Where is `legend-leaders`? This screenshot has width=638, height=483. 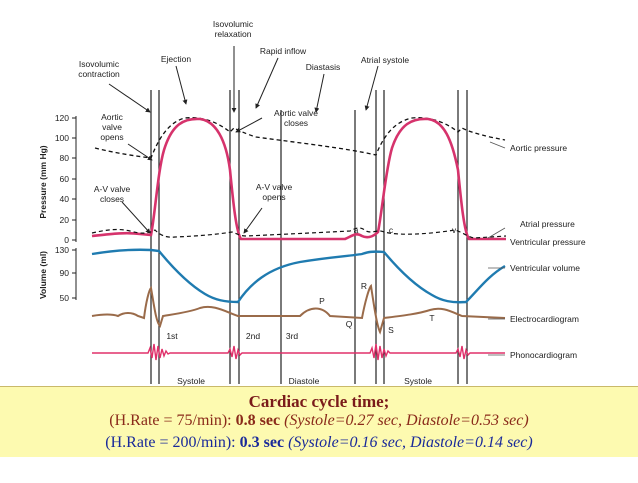
legend-leaders is located at coordinates (496, 248).